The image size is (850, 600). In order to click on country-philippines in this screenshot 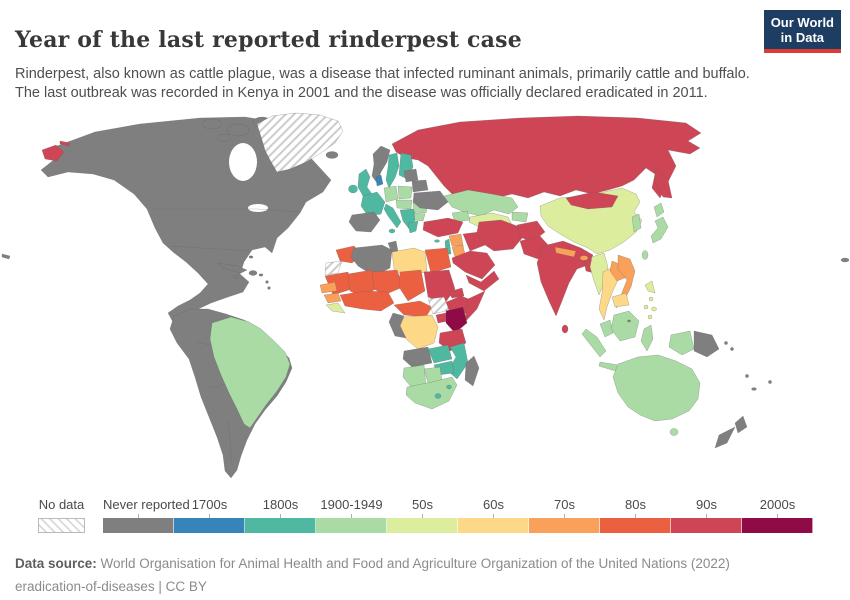, I will do `click(650, 287)`.